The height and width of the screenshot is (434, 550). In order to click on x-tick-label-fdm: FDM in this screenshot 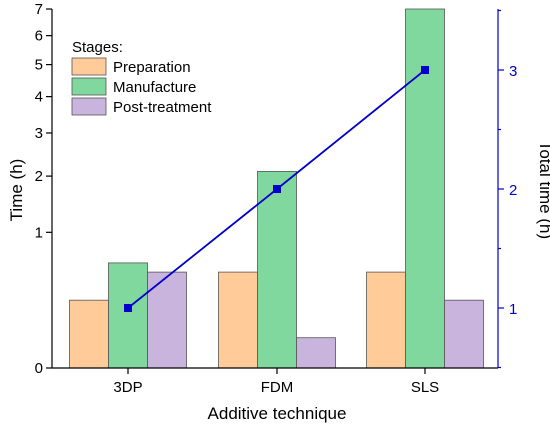, I will do `click(277, 387)`.